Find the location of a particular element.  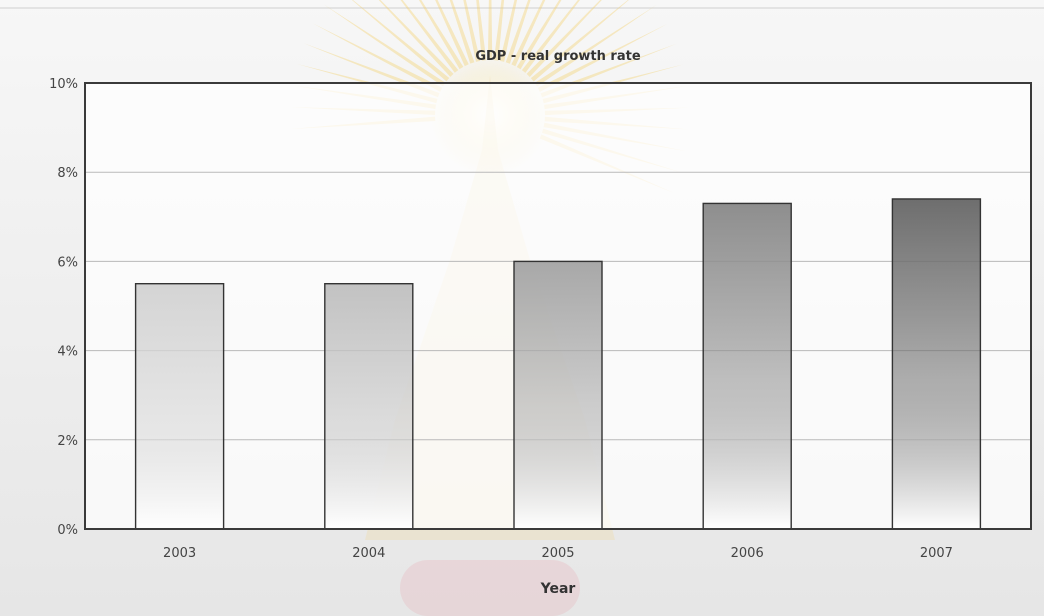

x-tick-label-2006: 2006 is located at coordinates (747, 553).